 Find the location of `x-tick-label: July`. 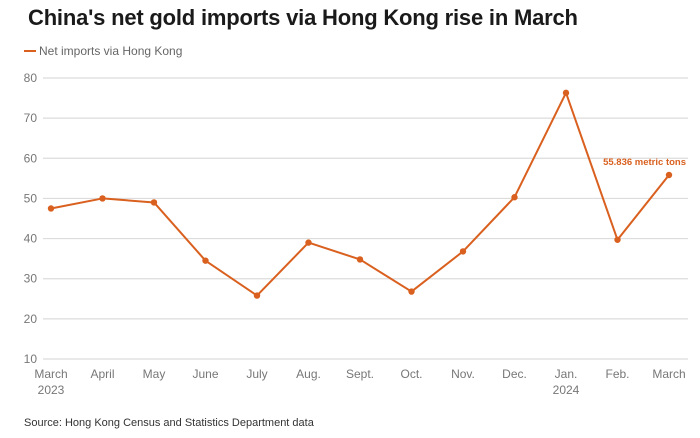

x-tick-label: July is located at coordinates (256, 374).